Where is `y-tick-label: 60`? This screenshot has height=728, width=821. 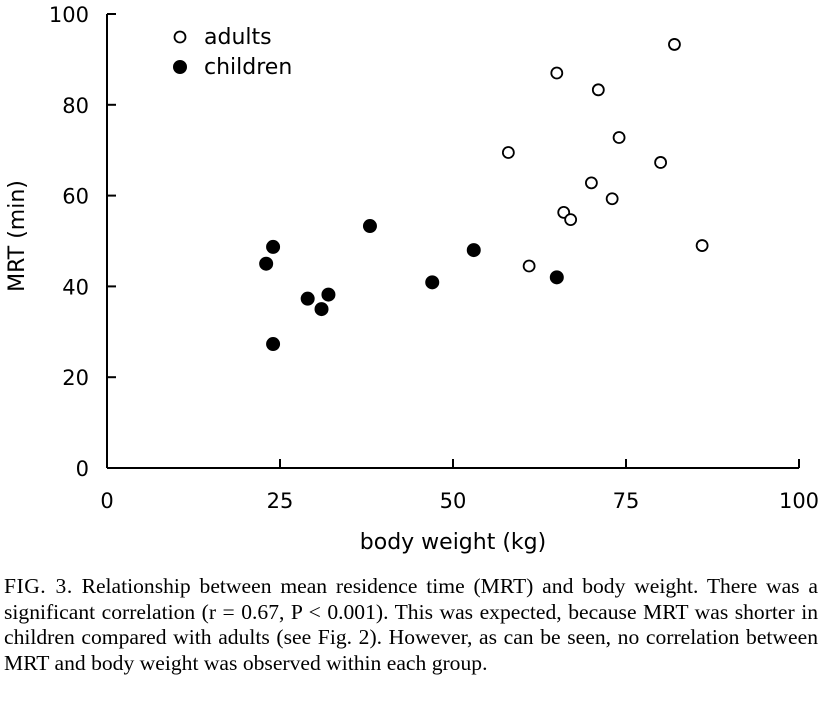
y-tick-label: 60 is located at coordinates (75, 197).